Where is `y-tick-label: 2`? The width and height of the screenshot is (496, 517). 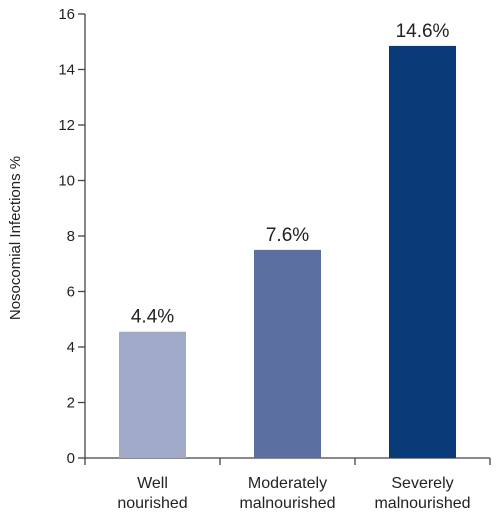
y-tick-label: 2 is located at coordinates (71, 403).